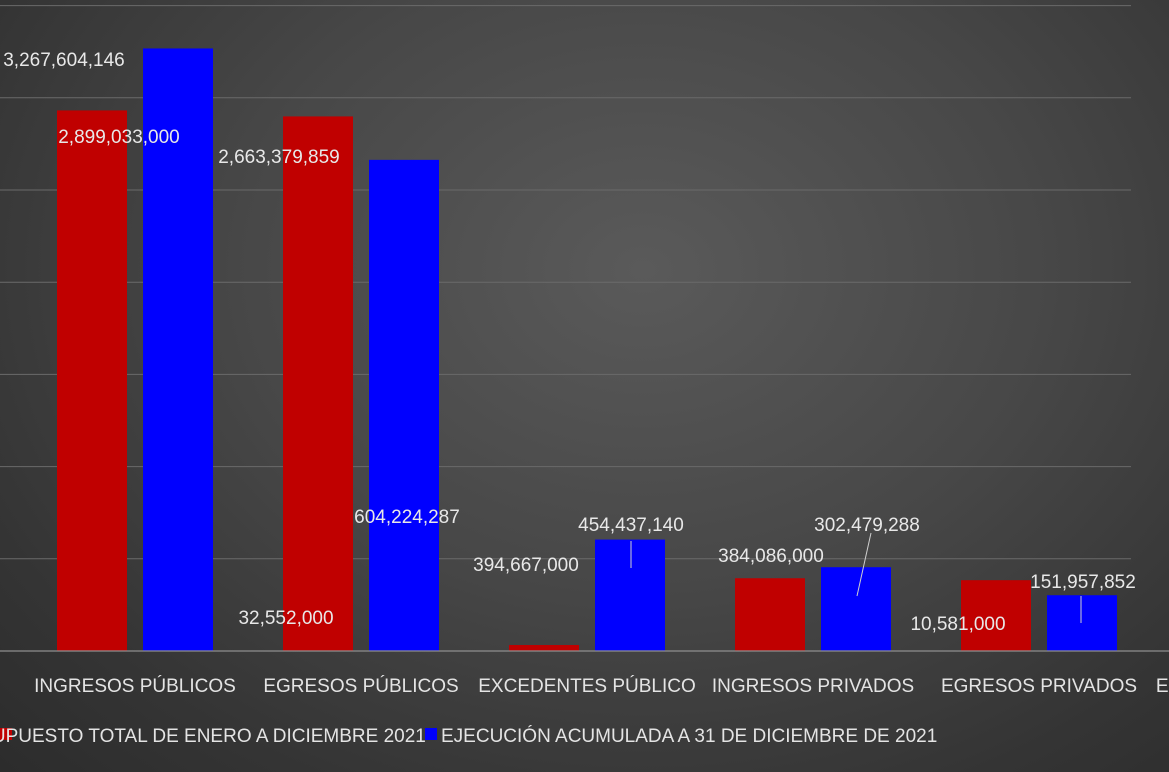 Image resolution: width=1169 pixels, height=772 pixels. Describe the element at coordinates (285, 618) in the screenshot. I see `data-label: 32,552,000` at that location.